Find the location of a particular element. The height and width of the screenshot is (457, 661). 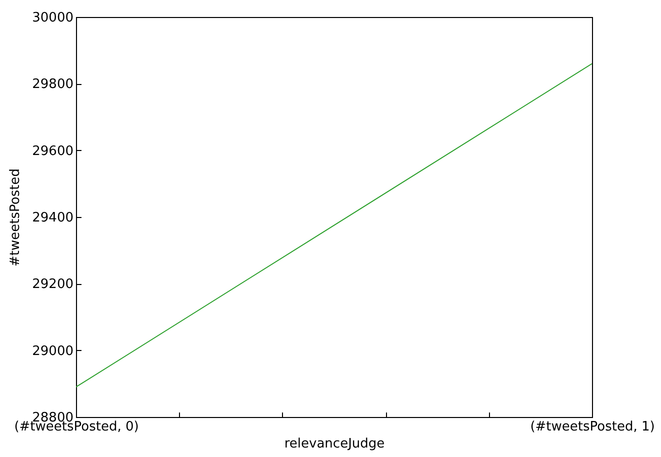

y-tick-label: 29800 is located at coordinates (53, 84).